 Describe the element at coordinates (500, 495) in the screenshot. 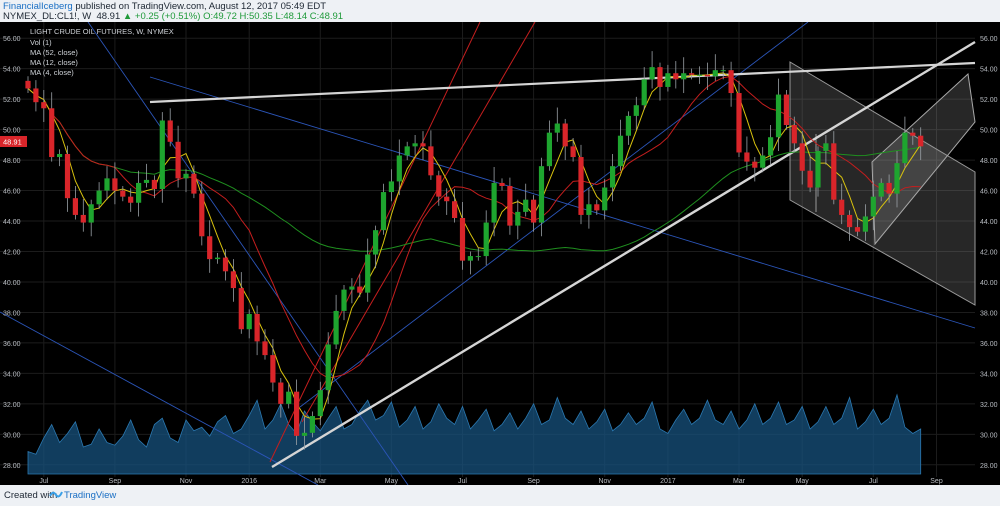

I see `footer-bar: Created with TradingView` at that location.